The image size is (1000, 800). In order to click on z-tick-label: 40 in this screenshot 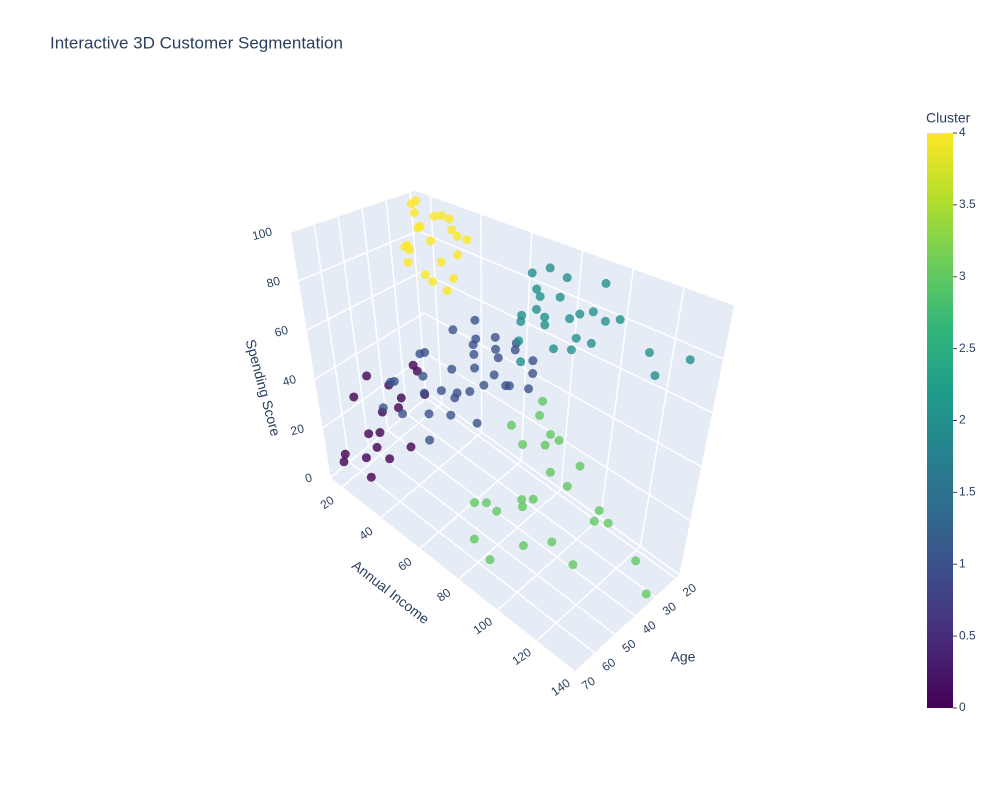, I will do `click(289, 380)`.